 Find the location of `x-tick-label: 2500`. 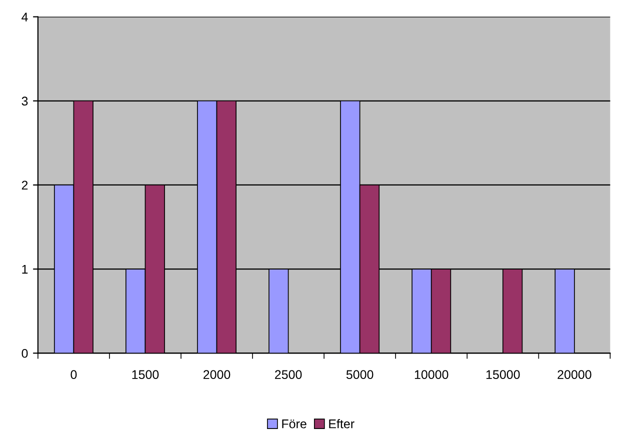

x-tick-label: 2500 is located at coordinates (288, 375).